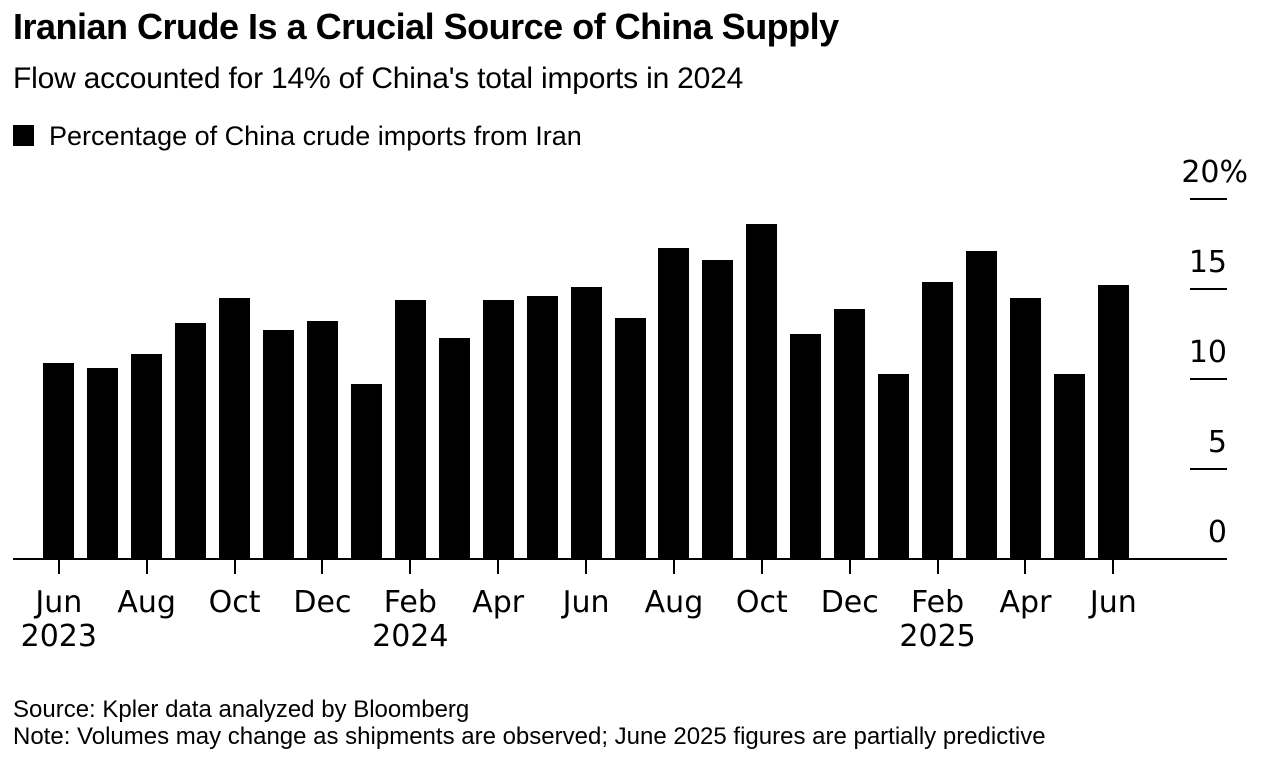 The image size is (1262, 758). I want to click on y-axis-label: 20%, so click(1214, 172).